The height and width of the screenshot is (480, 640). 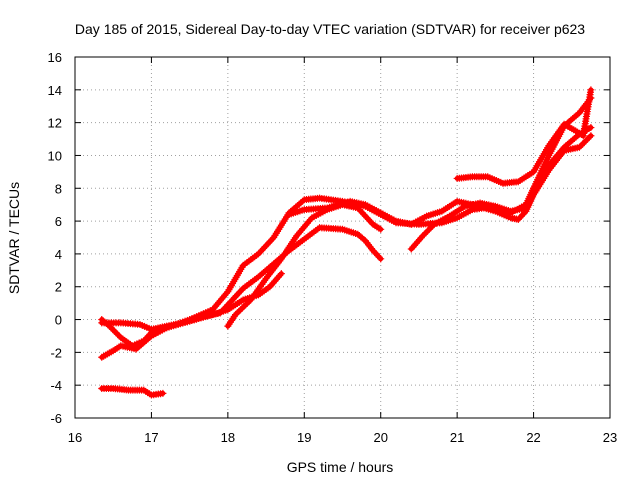 I want to click on y-tick-label: 12, so click(x=55, y=123).